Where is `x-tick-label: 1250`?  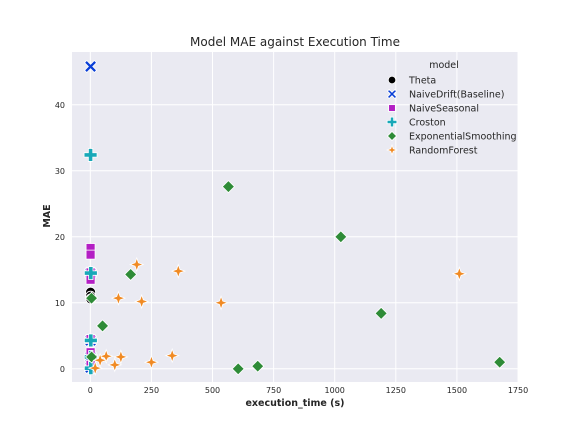
x-tick-label: 1250 is located at coordinates (396, 390).